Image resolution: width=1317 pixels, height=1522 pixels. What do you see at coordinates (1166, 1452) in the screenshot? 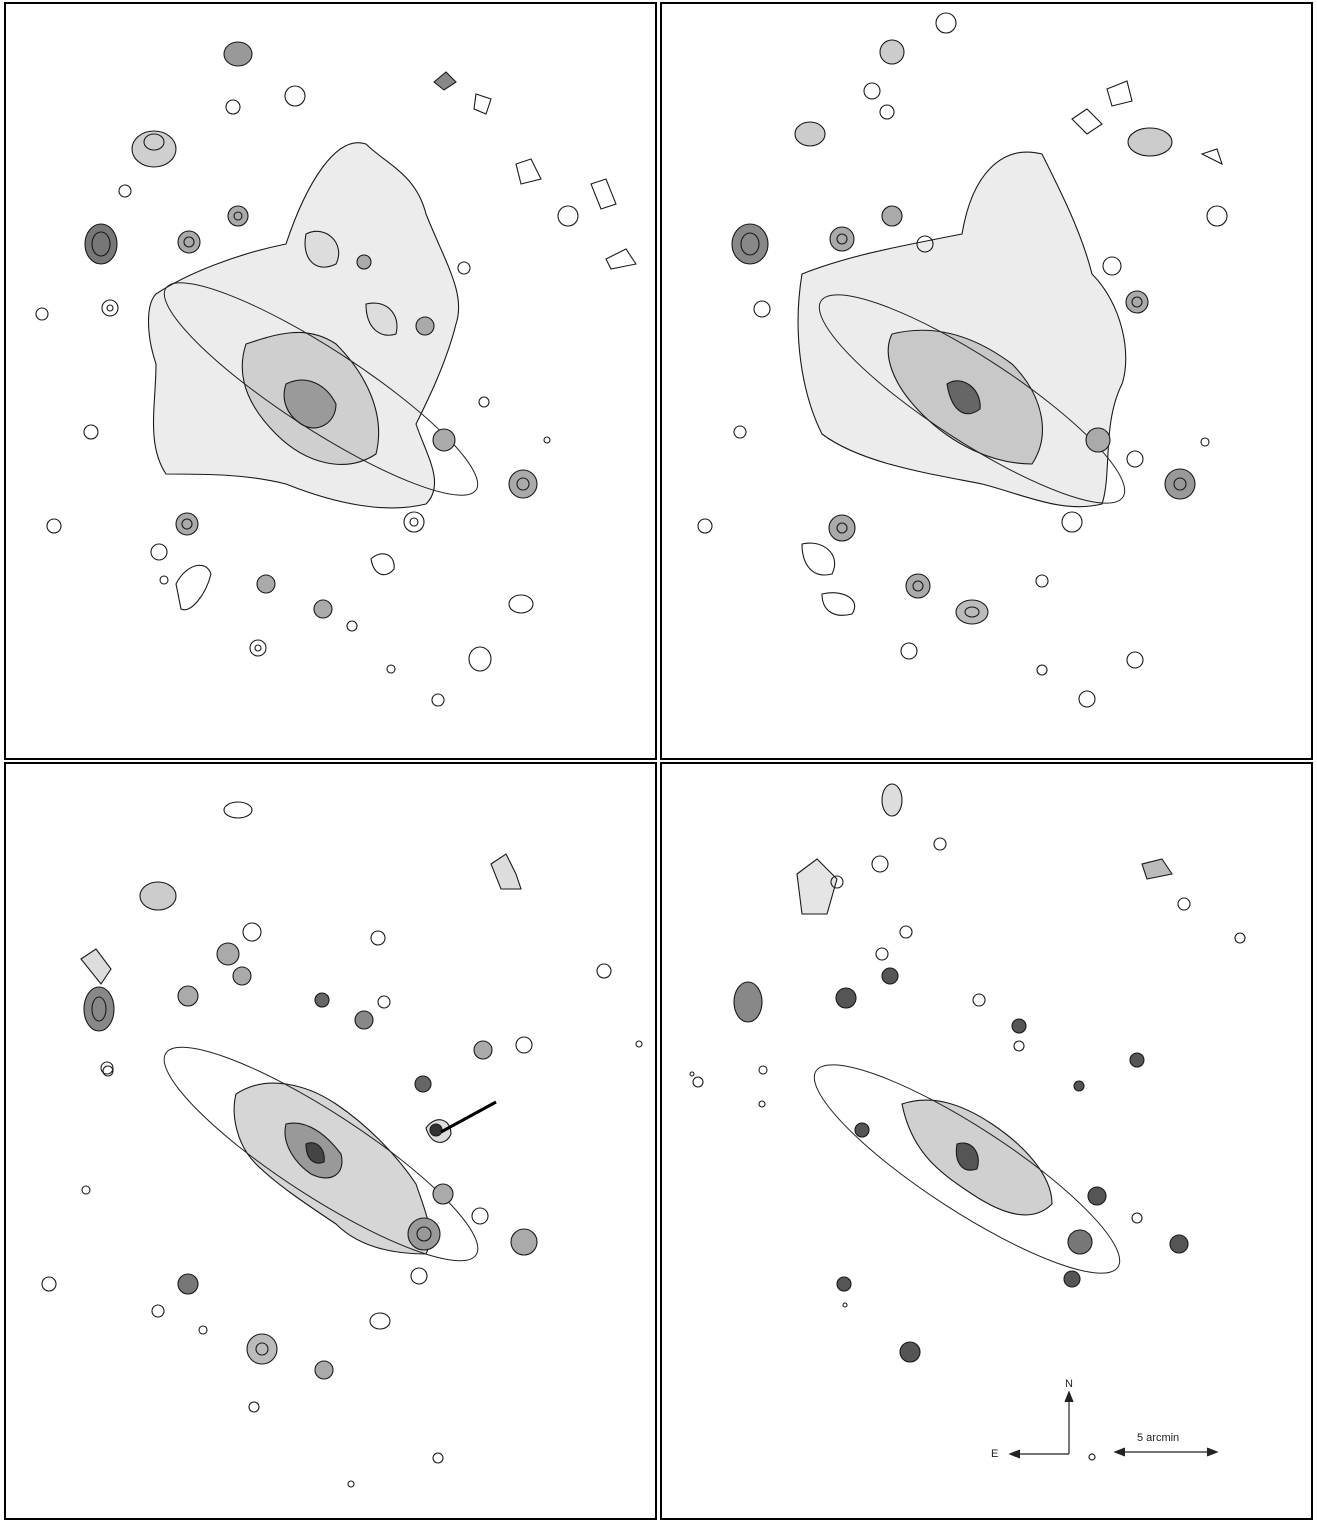
I see `scale-bar` at bounding box center [1166, 1452].